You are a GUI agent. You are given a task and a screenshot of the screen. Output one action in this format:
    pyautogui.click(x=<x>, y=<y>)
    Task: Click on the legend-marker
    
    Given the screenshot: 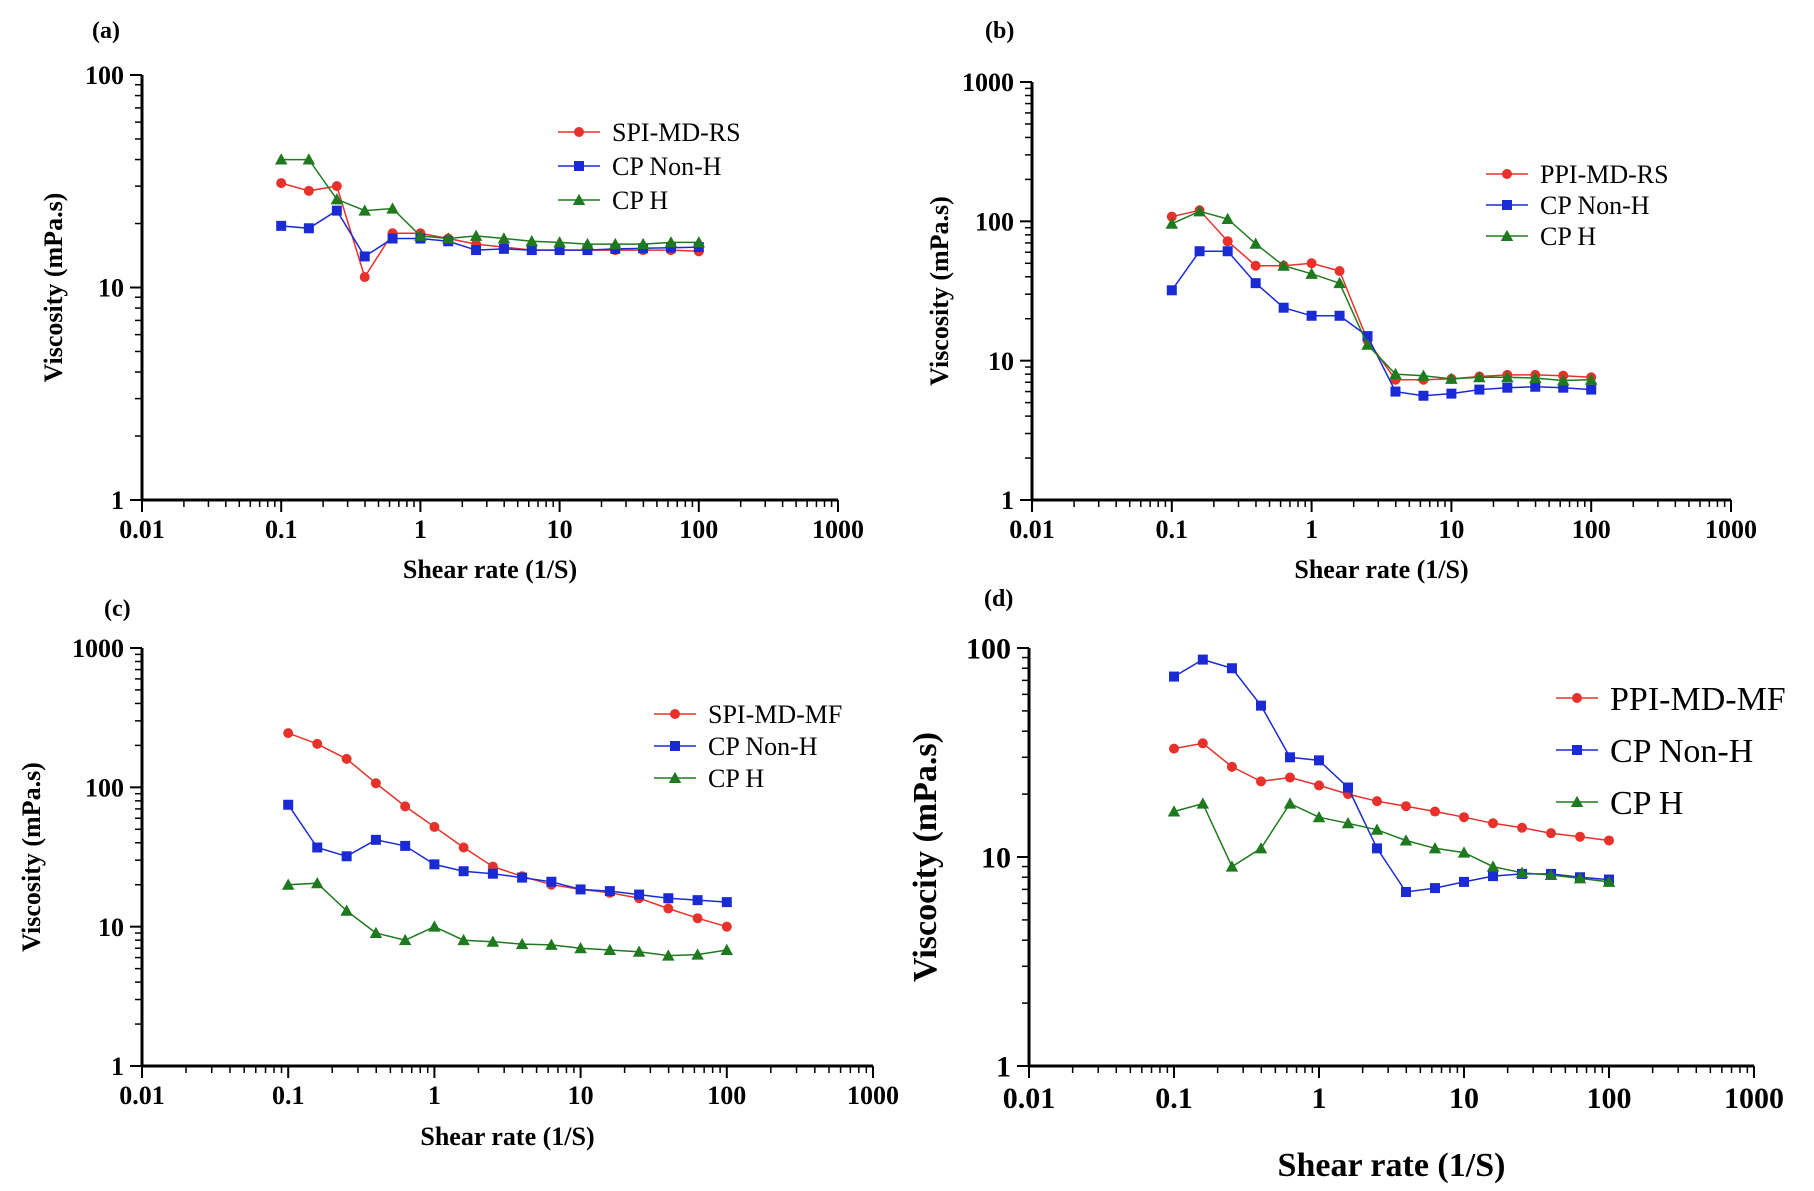 What is the action you would take?
    pyautogui.click(x=1577, y=801)
    